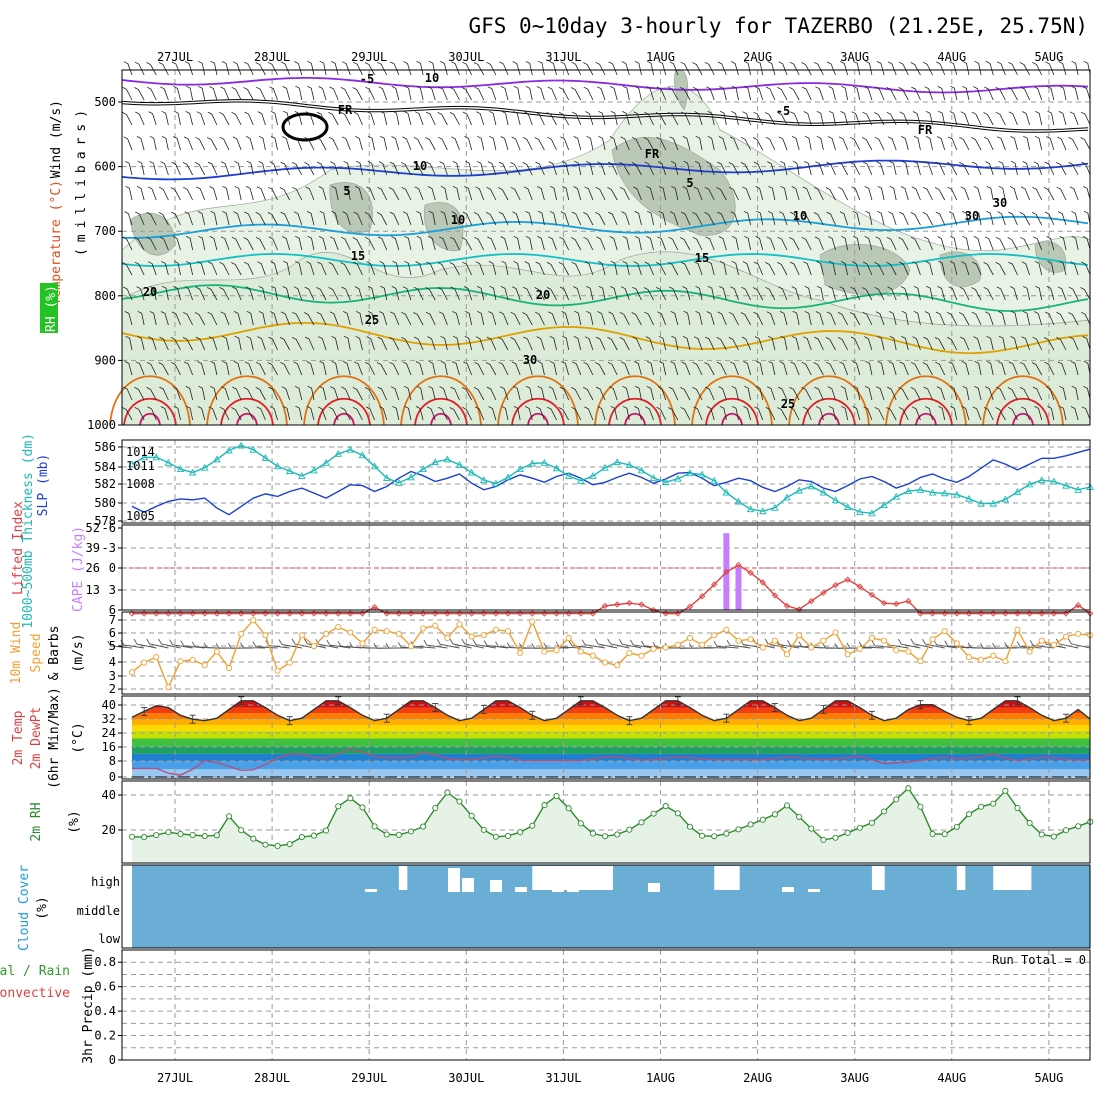 Image resolution: width=1100 pixels, height=1100 pixels. What do you see at coordinates (150, 292) in the screenshot?
I see `contour-label: 20` at bounding box center [150, 292].